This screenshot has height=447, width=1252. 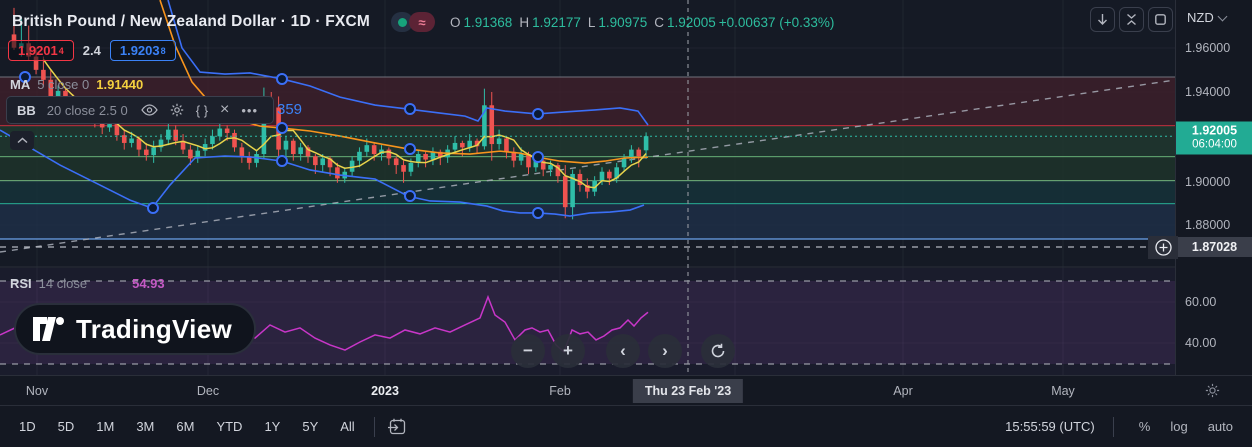 What do you see at coordinates (202, 110) in the screenshot?
I see `source-code-icon: { }` at bounding box center [202, 110].